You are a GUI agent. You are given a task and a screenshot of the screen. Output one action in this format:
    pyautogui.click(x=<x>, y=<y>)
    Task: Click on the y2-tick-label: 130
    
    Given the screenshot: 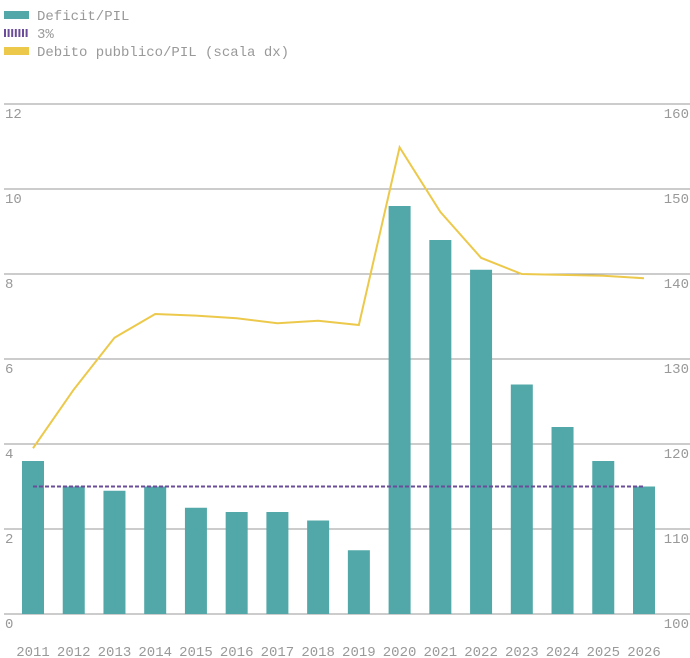 What is the action you would take?
    pyautogui.click(x=676, y=370)
    